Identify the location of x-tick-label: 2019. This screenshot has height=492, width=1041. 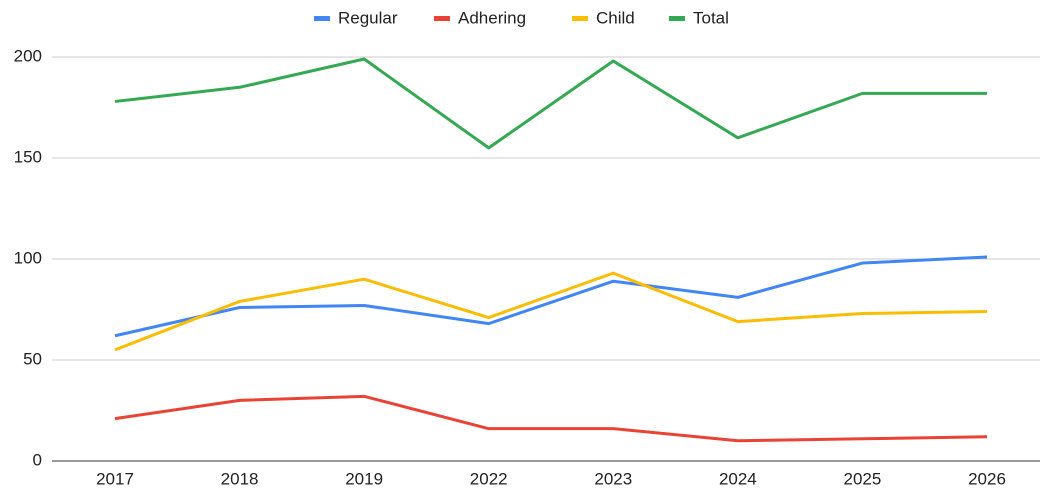
(364, 478).